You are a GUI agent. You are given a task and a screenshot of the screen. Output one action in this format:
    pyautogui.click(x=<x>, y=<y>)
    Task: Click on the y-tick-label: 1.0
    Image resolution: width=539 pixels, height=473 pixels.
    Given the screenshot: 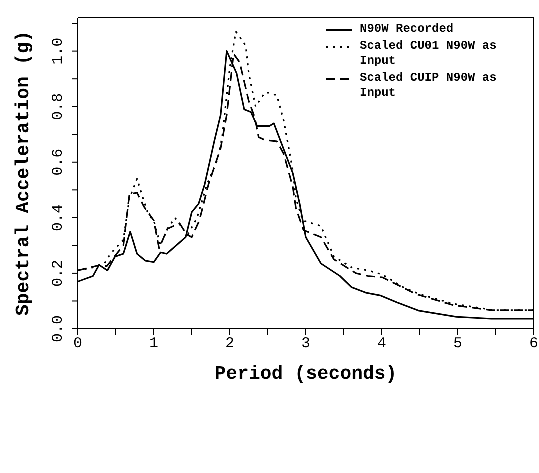 What is the action you would take?
    pyautogui.click(x=58, y=51)
    